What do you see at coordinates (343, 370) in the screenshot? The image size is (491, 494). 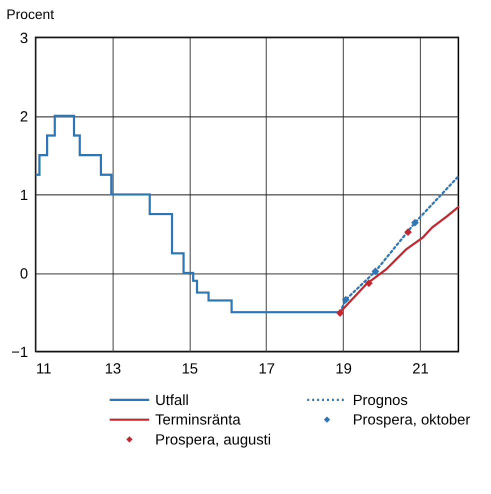 I see `x-tick-label: 19` at bounding box center [343, 370].